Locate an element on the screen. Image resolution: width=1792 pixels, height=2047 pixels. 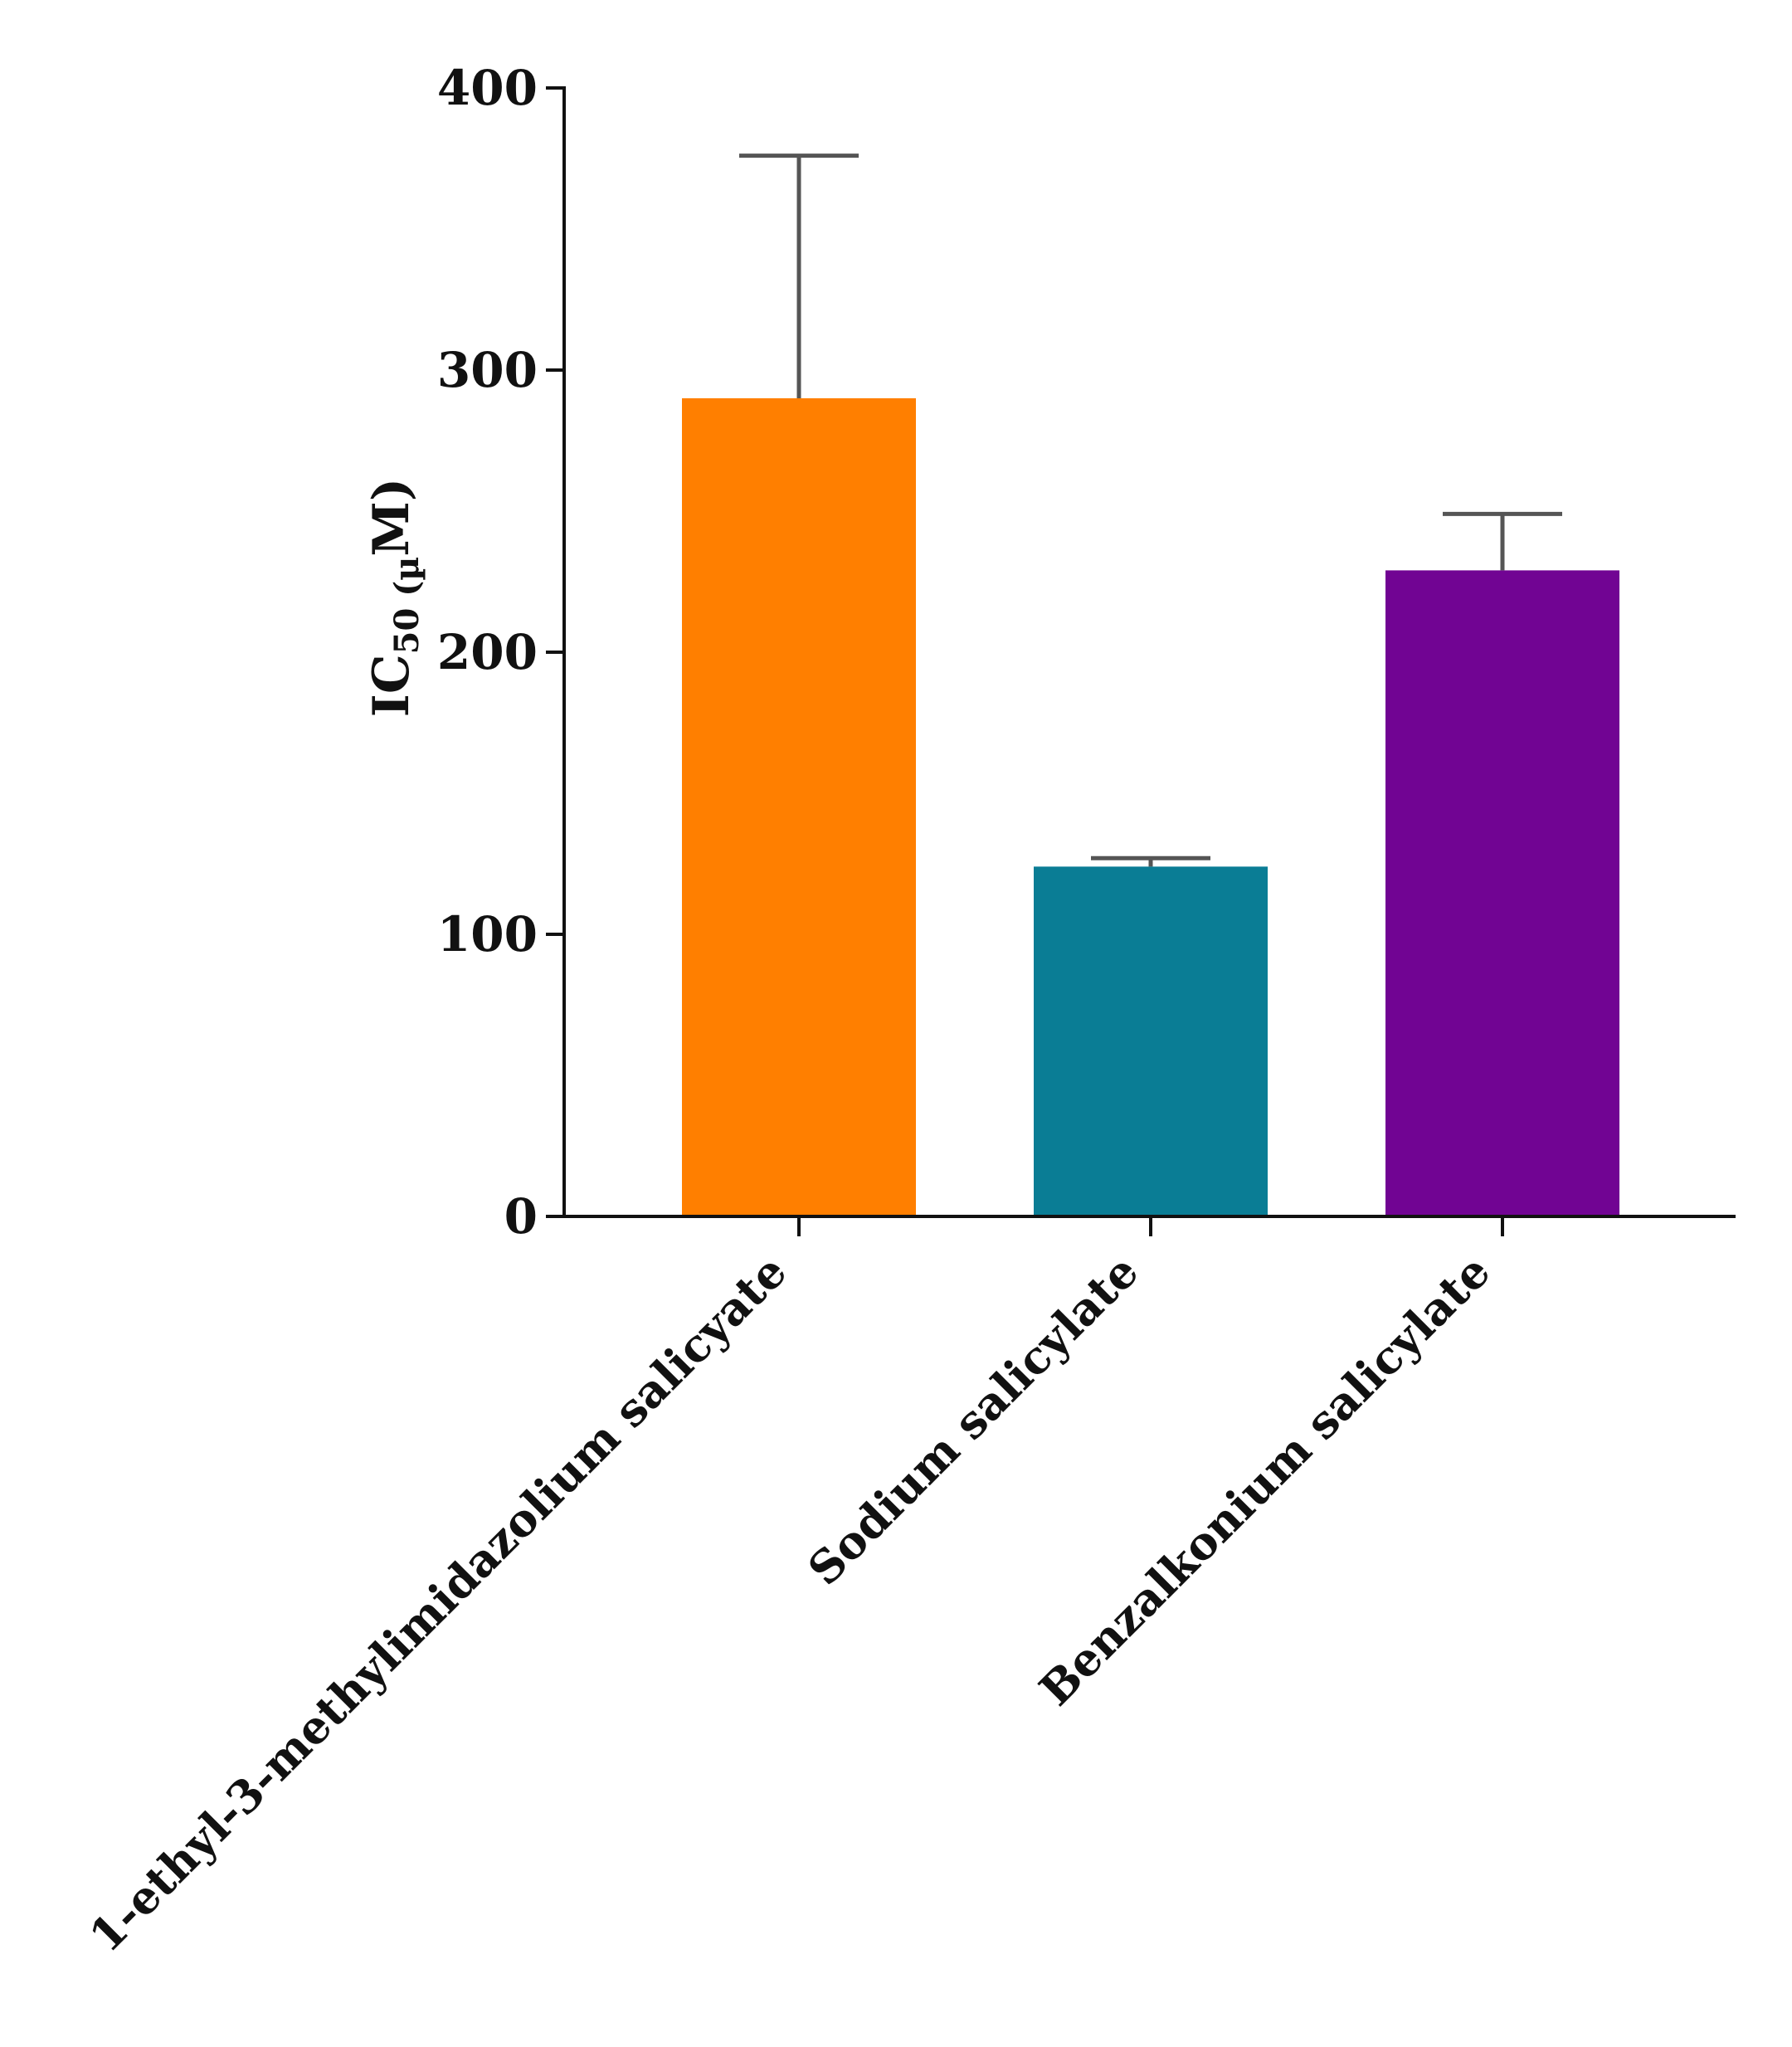
x-axis is located at coordinates (1141, 1225).